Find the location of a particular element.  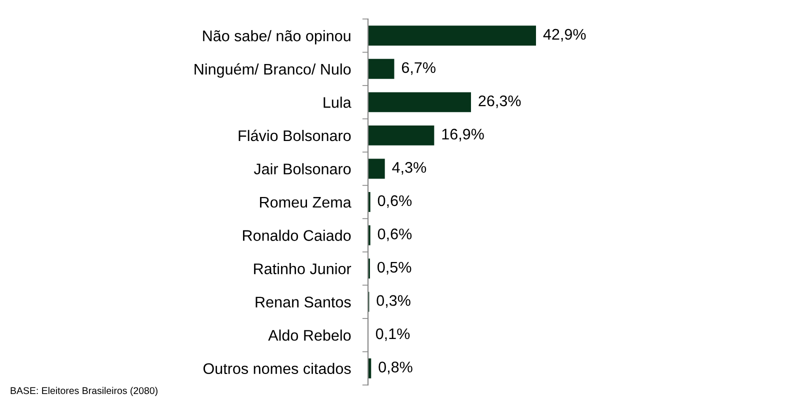

y-tick-label: Lula is located at coordinates (338, 102).